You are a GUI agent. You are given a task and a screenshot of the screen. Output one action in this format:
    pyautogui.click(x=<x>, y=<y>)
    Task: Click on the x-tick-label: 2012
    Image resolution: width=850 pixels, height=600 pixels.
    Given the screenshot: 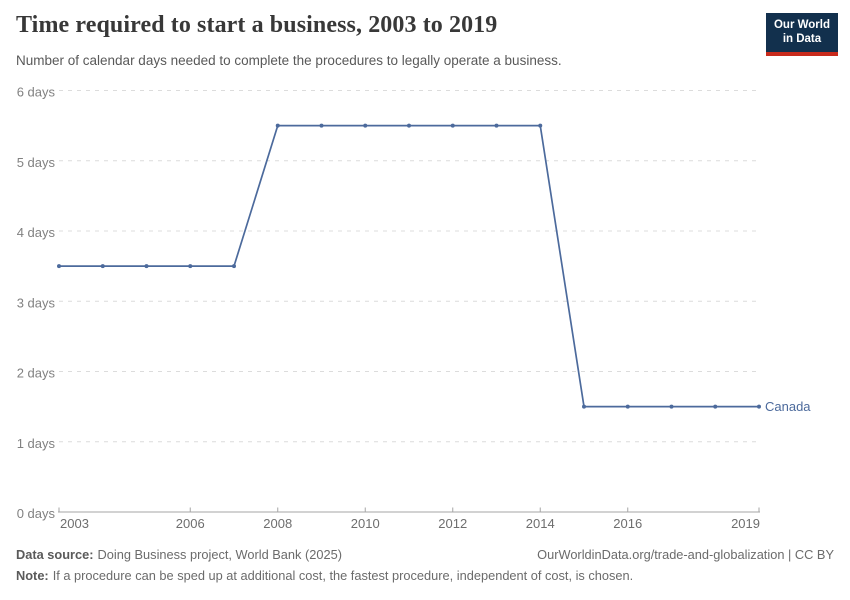 What is the action you would take?
    pyautogui.click(x=452, y=523)
    